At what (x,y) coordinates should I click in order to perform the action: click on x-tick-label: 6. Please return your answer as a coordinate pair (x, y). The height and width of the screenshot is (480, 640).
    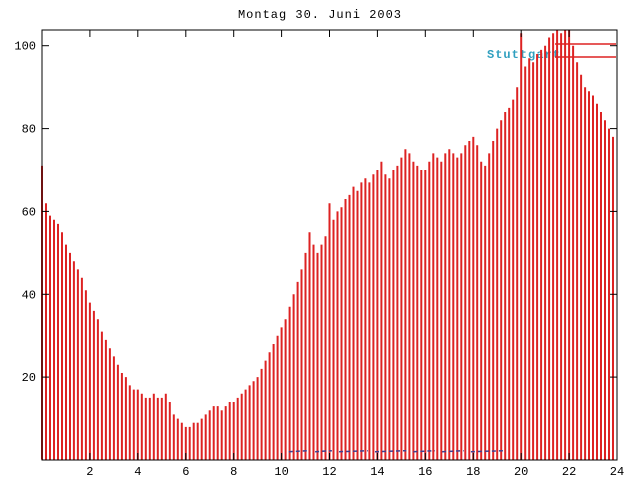
    Looking at the image, I should click on (185, 472).